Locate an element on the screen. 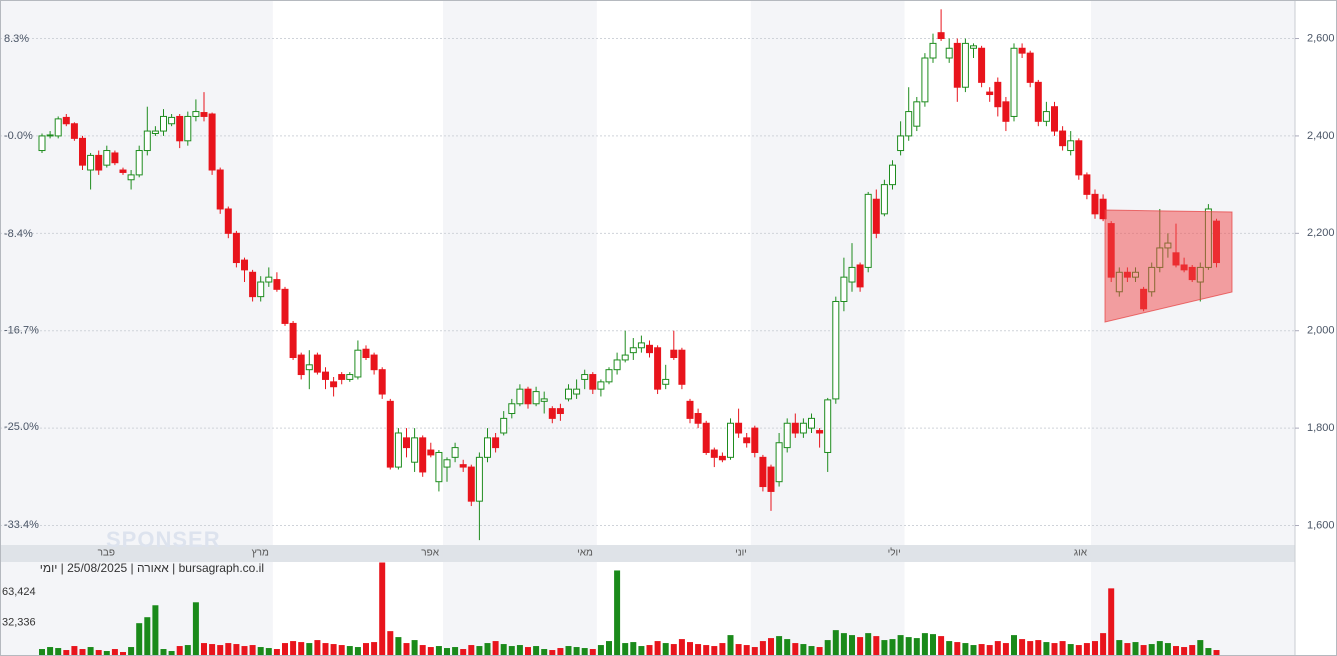 This screenshot has height=656, width=1337. volume-tick-label: 32,336 is located at coordinates (19, 623).